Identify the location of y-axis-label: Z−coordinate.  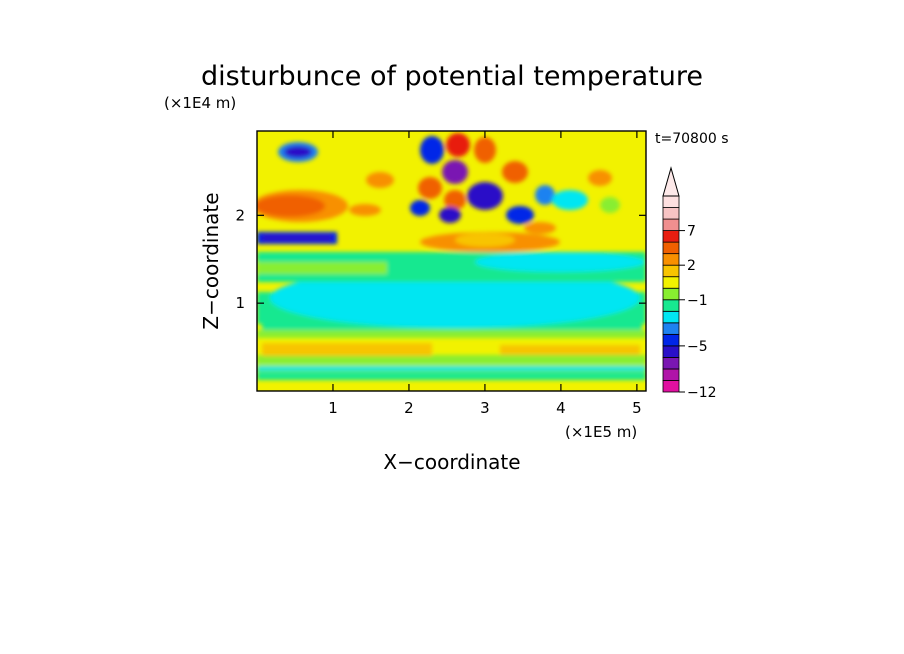
(211, 260).